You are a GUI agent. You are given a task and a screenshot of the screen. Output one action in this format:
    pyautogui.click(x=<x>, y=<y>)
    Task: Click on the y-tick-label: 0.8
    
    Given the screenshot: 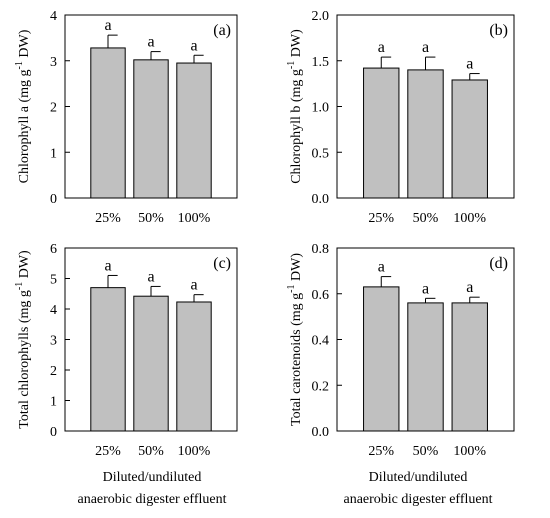 What is the action you would take?
    pyautogui.click(x=321, y=249)
    